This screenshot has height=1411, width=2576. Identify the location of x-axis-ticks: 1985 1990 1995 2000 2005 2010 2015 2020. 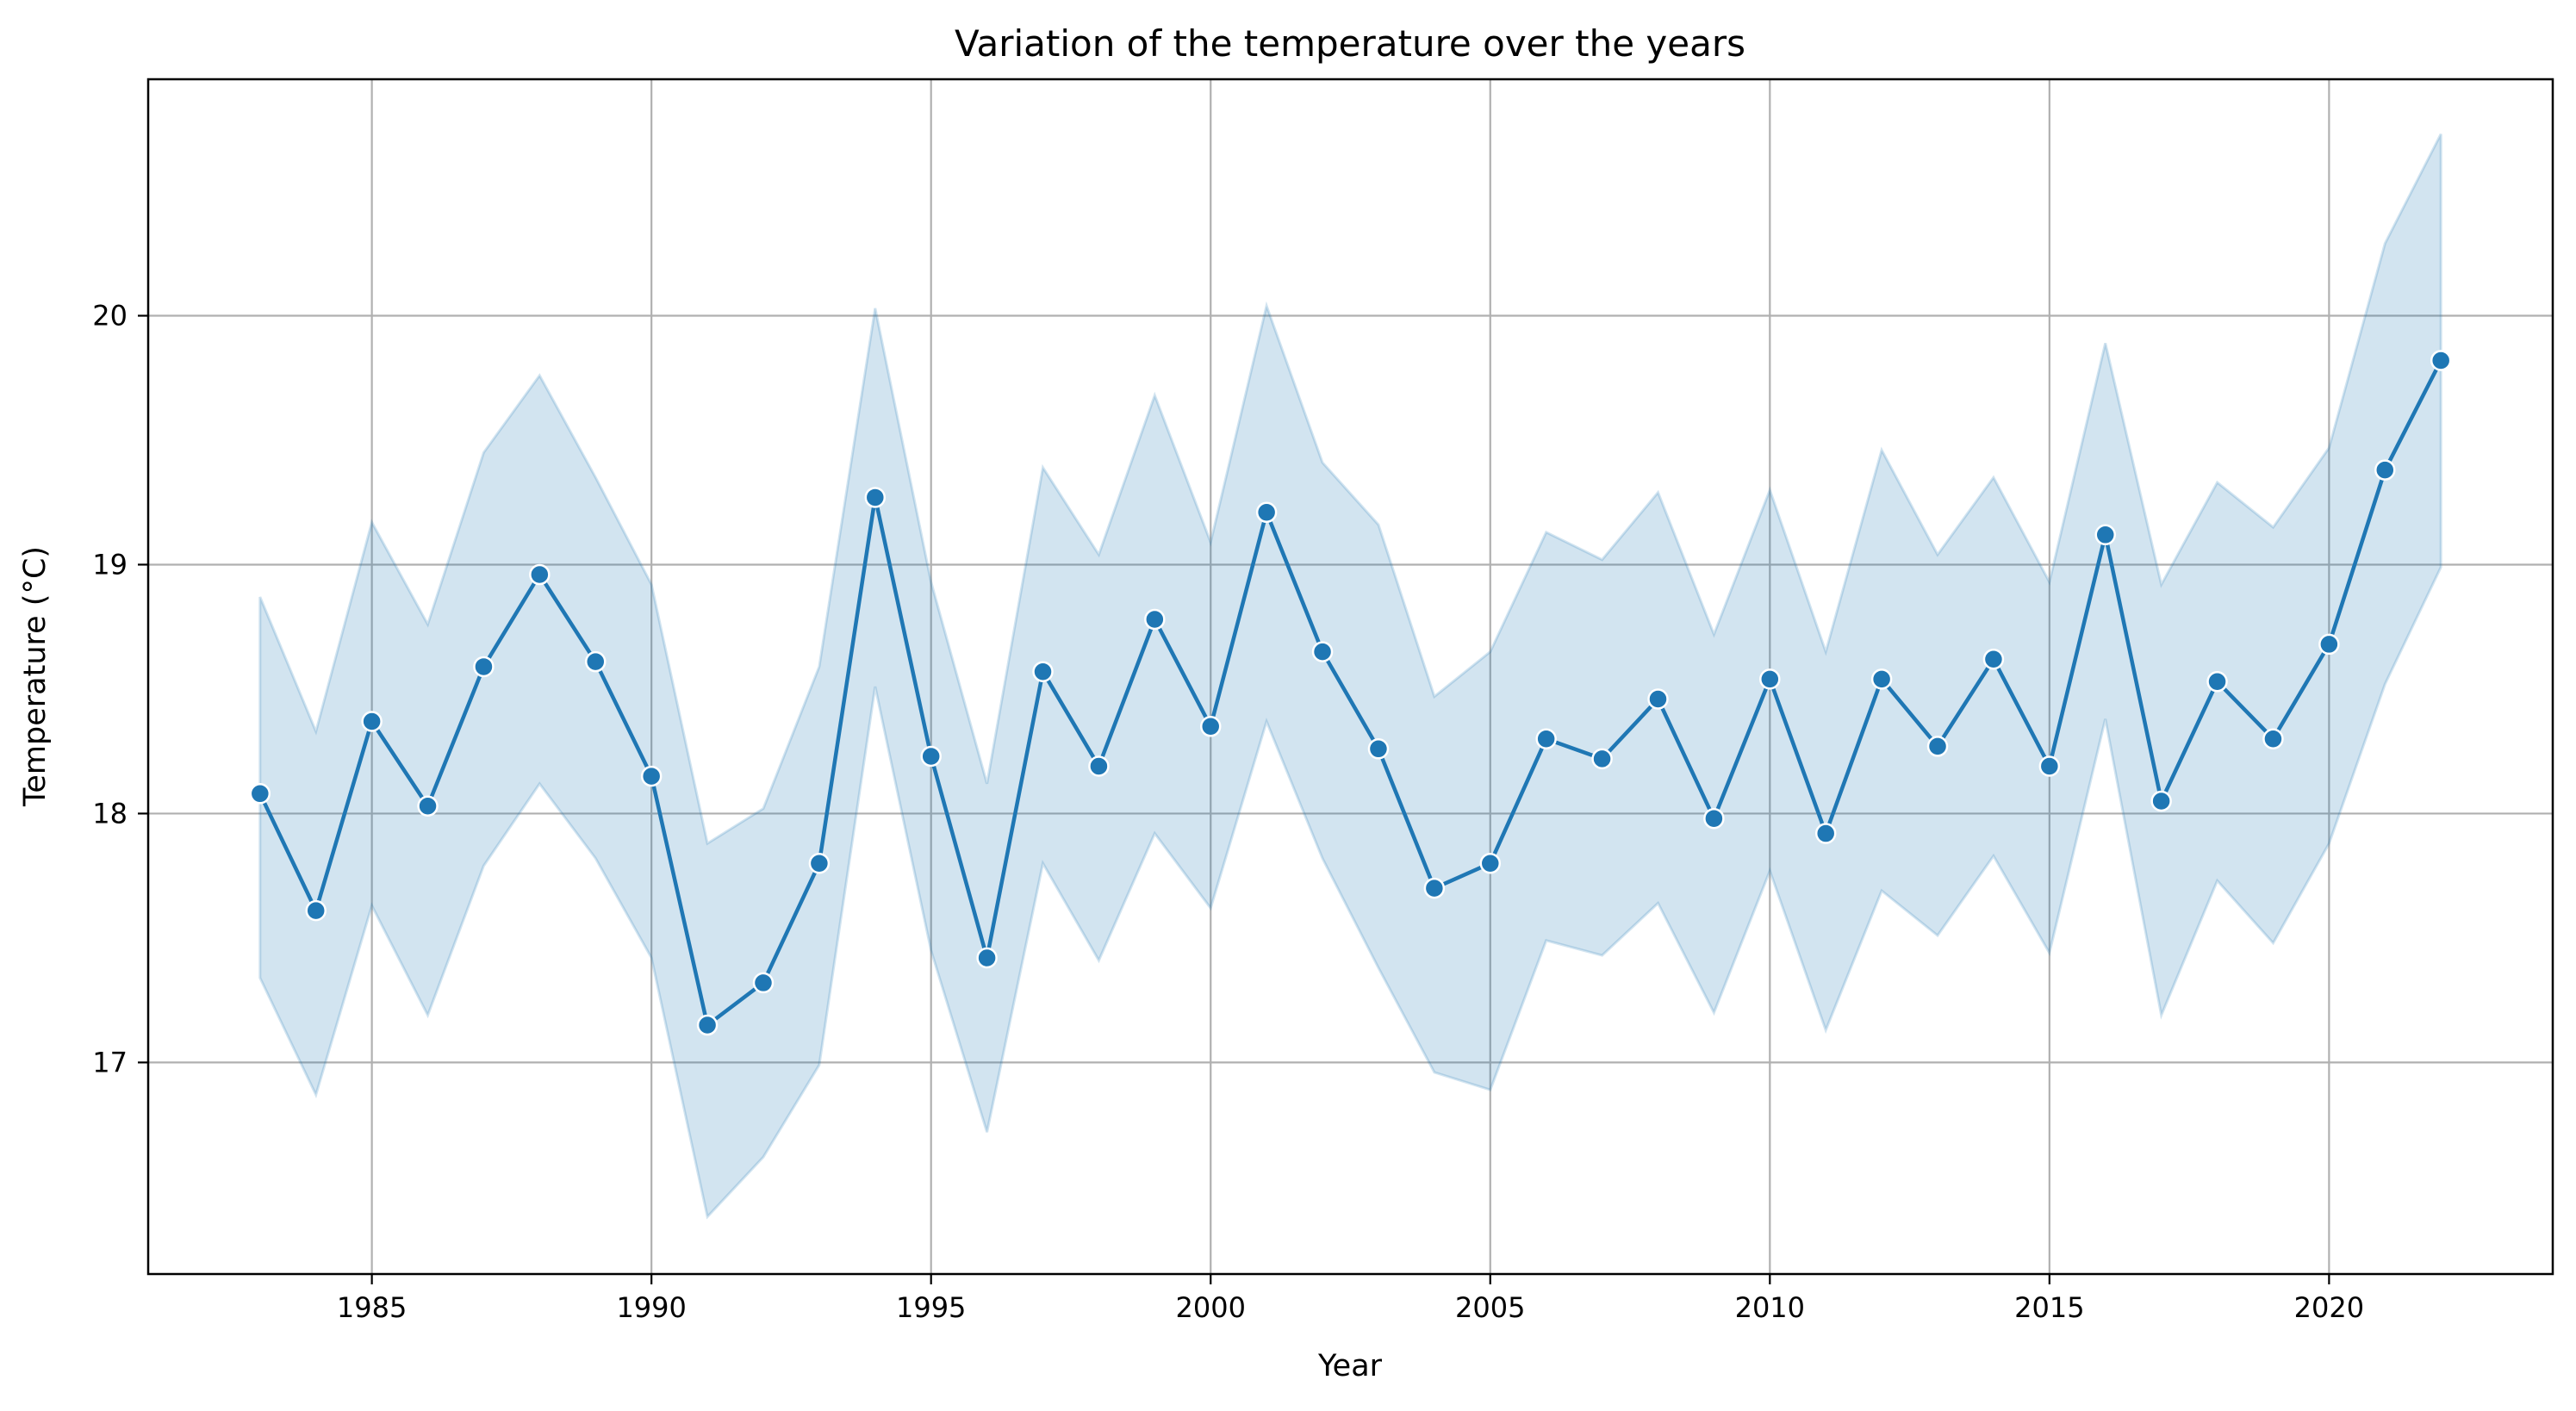
(1350, 1299).